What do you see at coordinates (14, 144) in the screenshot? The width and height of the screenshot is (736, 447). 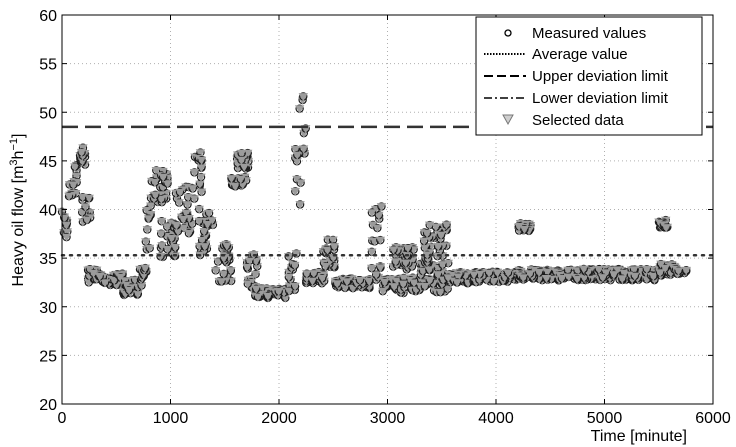 I see `y-axis-label-sup2: −1` at bounding box center [14, 144].